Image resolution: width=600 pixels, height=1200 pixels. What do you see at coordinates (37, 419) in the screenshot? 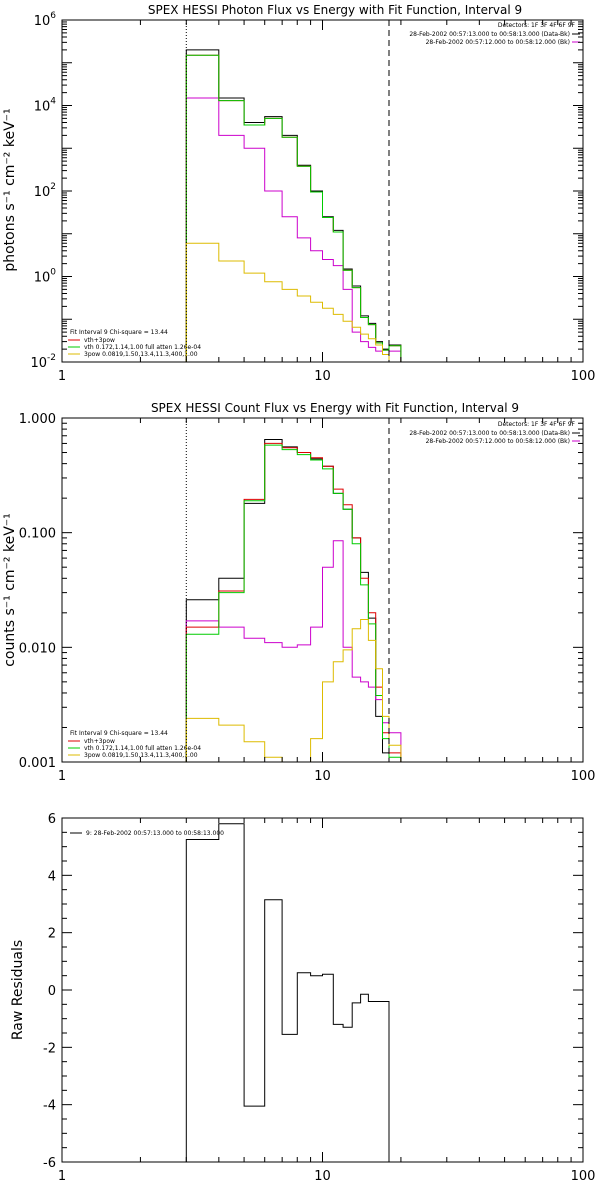
I see `y-tick-label: 1.000` at bounding box center [37, 419].